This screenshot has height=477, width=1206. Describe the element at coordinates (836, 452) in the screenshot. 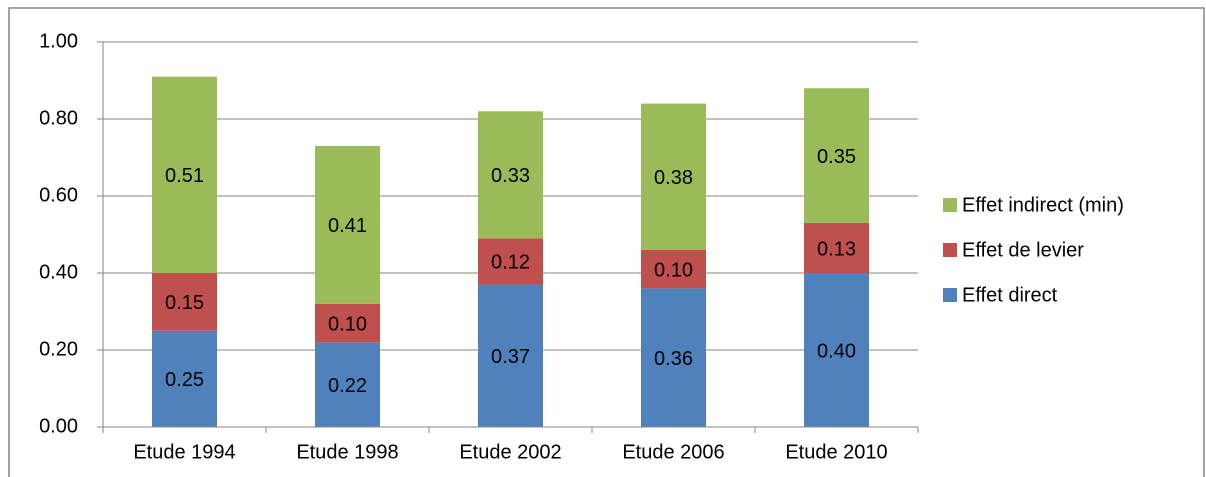

I see `x-tick-label: Etude 2010` at that location.